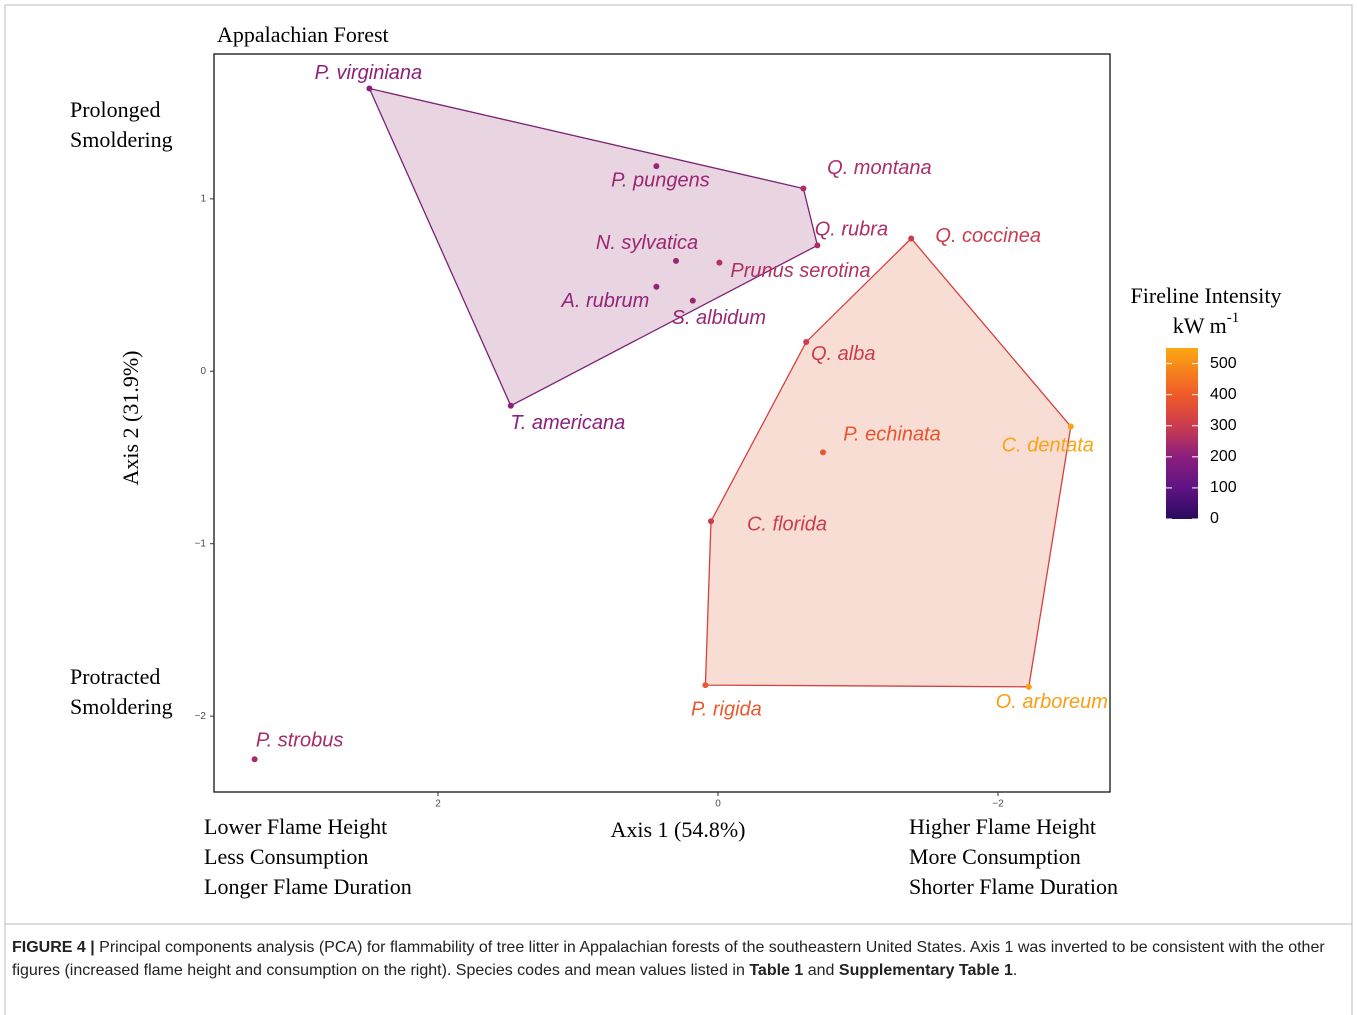 The height and width of the screenshot is (1015, 1357). What do you see at coordinates (303, 34) in the screenshot?
I see `chart-title: Appalachian Forest` at bounding box center [303, 34].